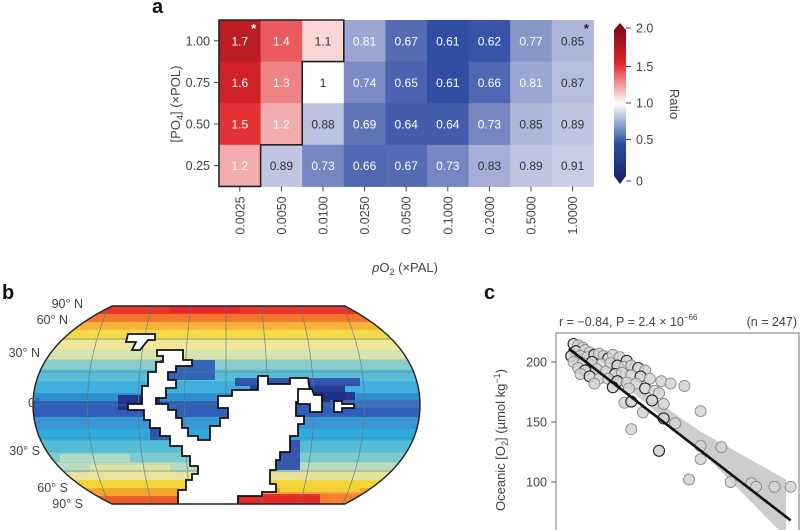  Describe the element at coordinates (648, 105) in the screenshot. I see `colorbar: 0 0.5 1.0 1.5 2.0 Ratio` at that location.